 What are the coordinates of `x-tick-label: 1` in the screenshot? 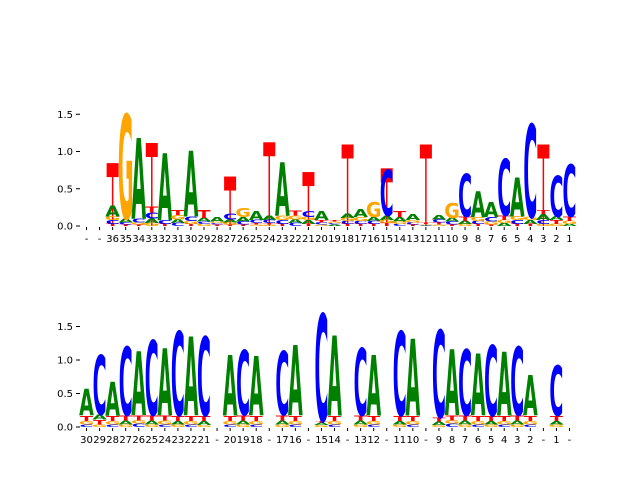 It's located at (569, 239).